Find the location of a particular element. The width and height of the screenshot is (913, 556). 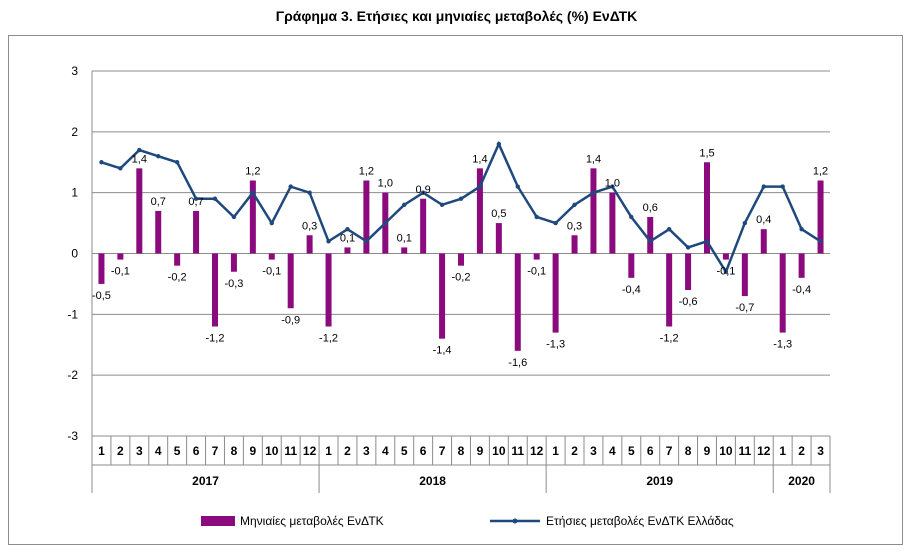

bar-data-label: -0,7 is located at coordinates (744, 308).